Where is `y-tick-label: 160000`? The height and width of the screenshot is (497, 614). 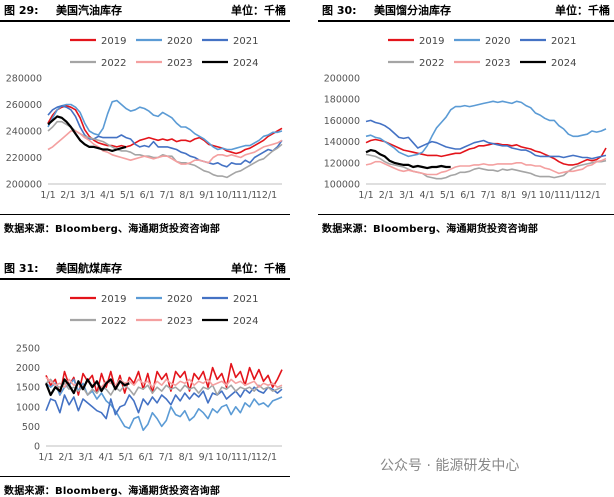 y-tick-label: 160000 is located at coordinates (342, 121).